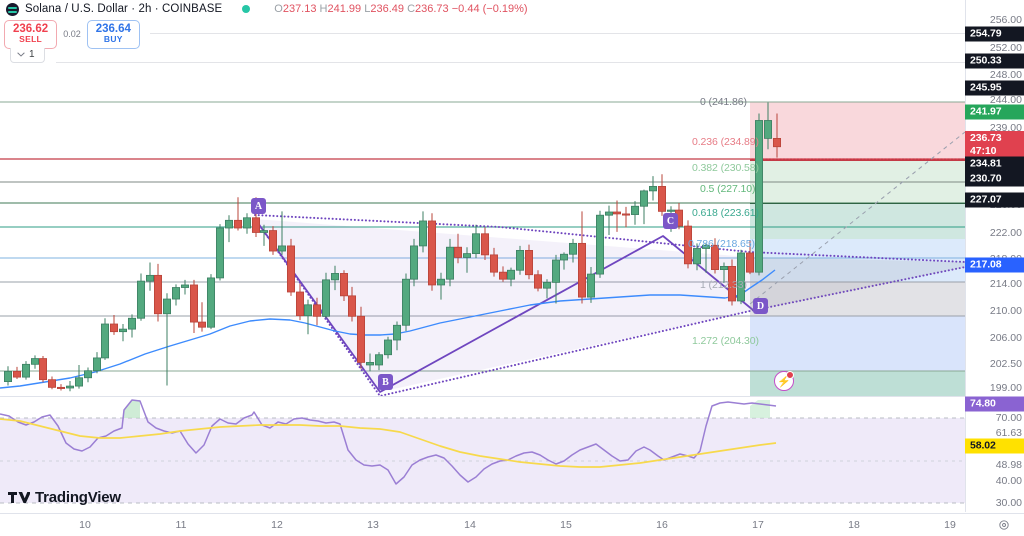  I want to click on price-axis-label: 254.79, so click(994, 34).